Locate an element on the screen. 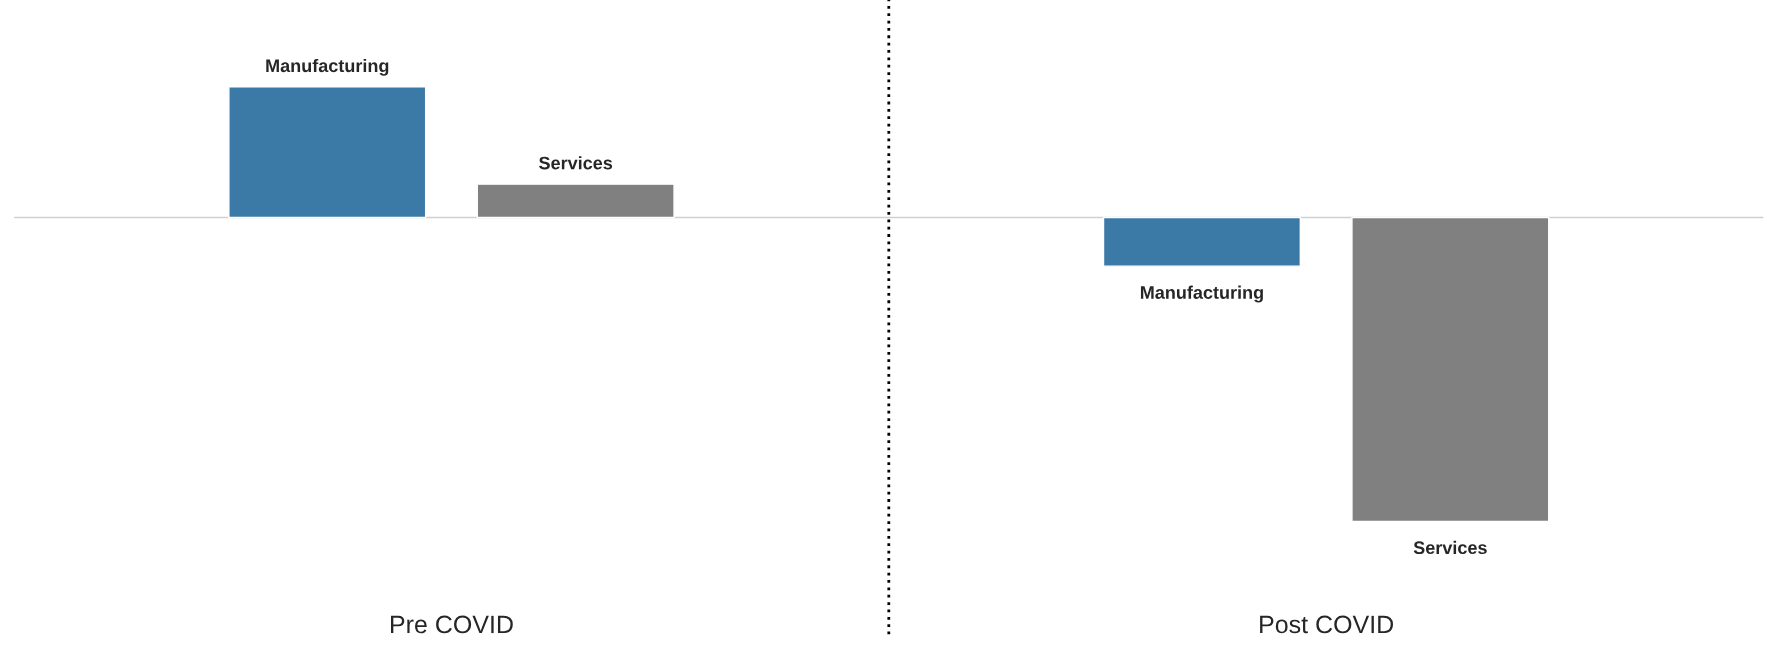 Image resolution: width=1767 pixels, height=654 pixels. text: Manufacturing is located at coordinates (1201, 294).